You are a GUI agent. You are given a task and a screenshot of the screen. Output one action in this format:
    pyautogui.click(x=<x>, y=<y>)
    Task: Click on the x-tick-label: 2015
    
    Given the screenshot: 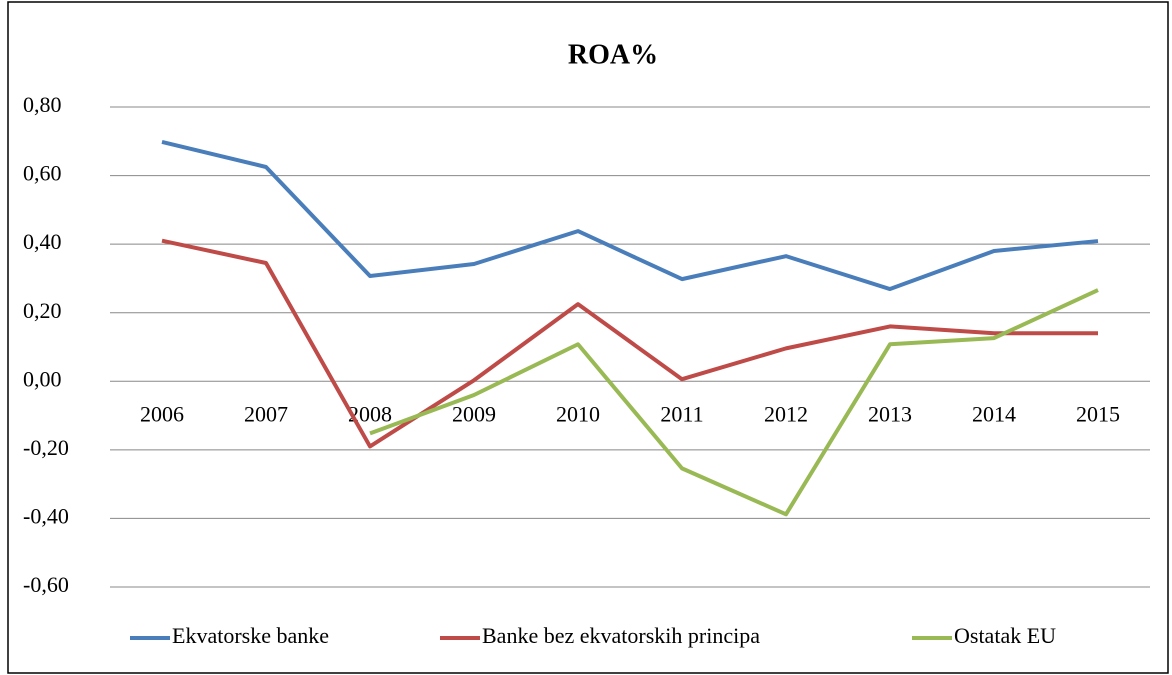 What is the action you would take?
    pyautogui.click(x=1098, y=413)
    